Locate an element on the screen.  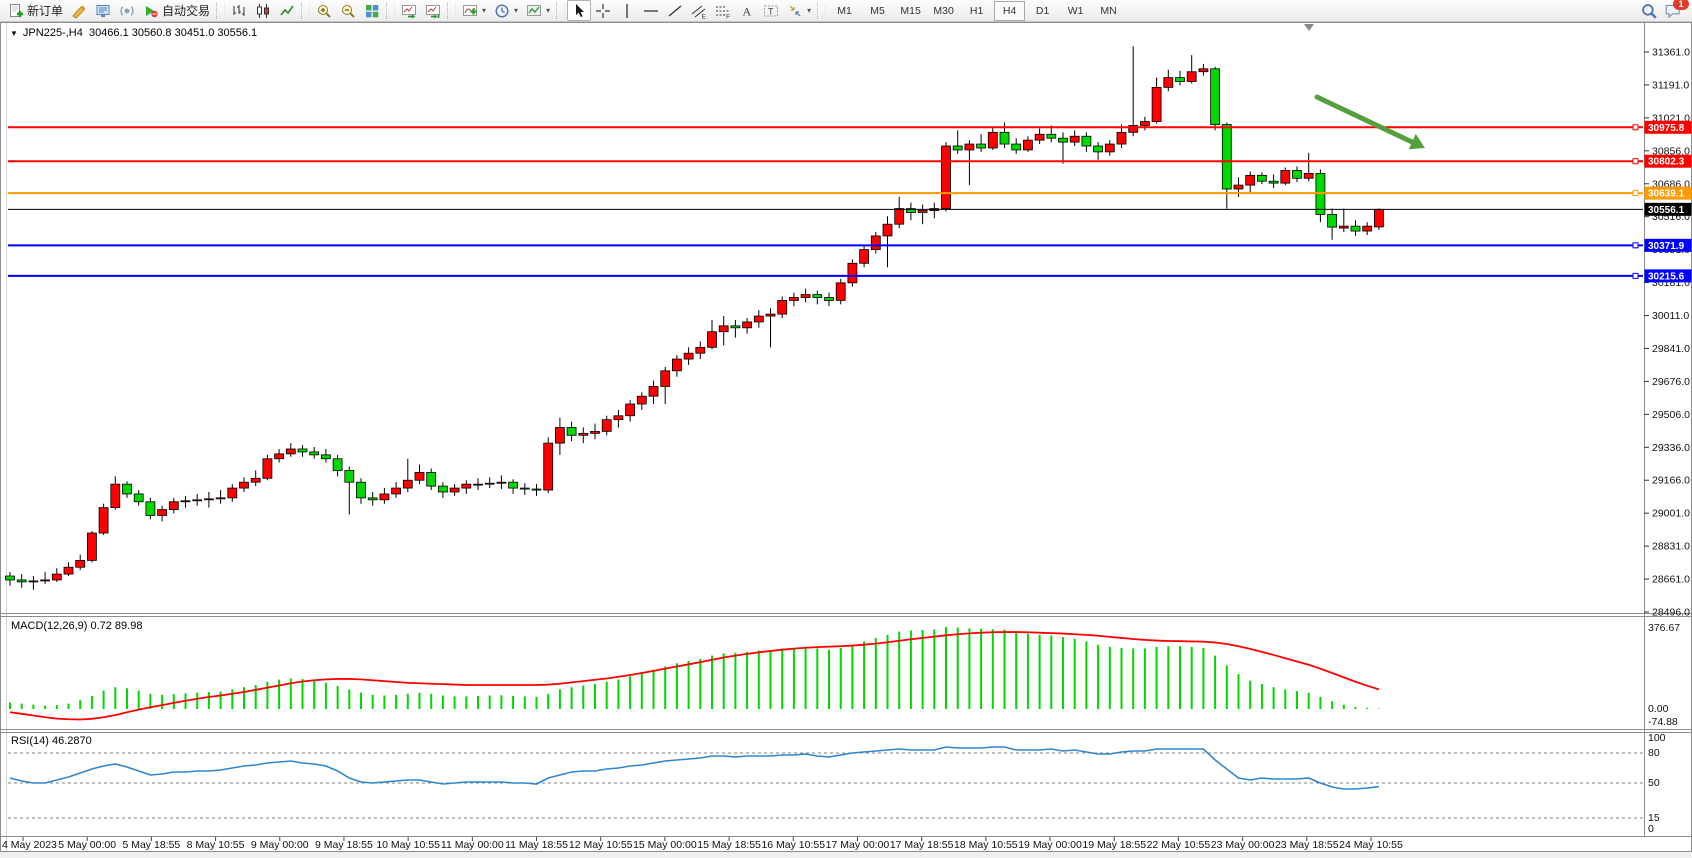
auto-scroll-button is located at coordinates (409, 10).